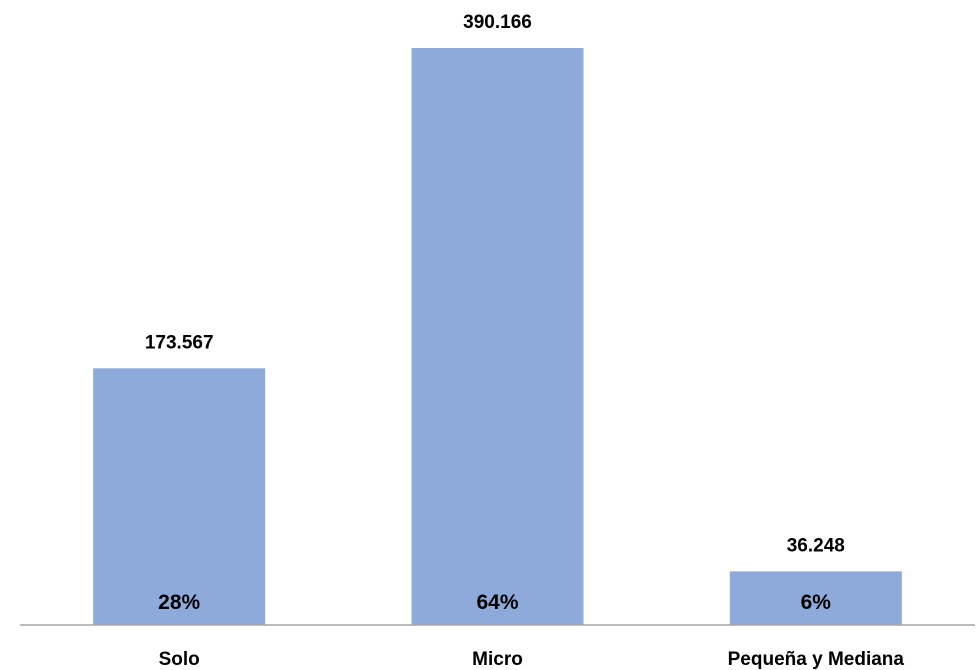 This screenshot has width=979, height=670. Describe the element at coordinates (816, 659) in the screenshot. I see `category-label: Pequeña y Mediana` at that location.